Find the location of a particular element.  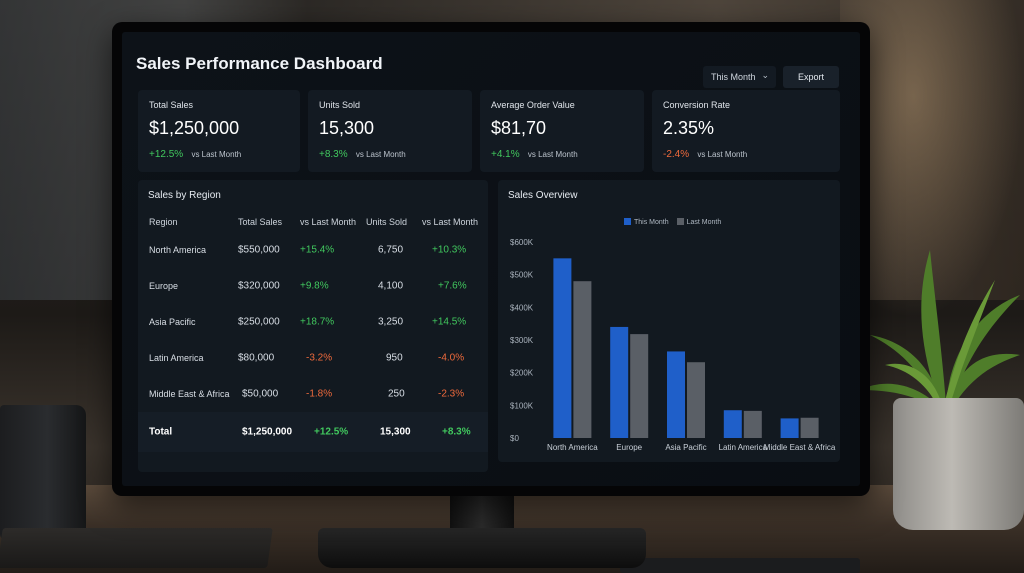

plant-pot is located at coordinates (958, 464).